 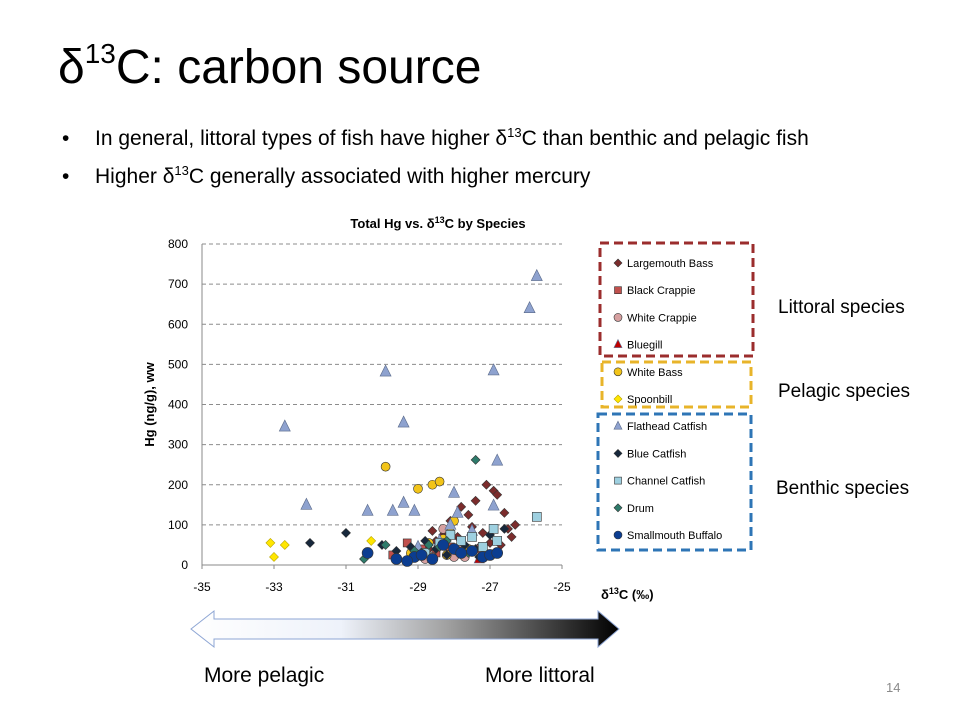 I want to click on x-axis-label-part: C (‰), so click(x=636, y=594).